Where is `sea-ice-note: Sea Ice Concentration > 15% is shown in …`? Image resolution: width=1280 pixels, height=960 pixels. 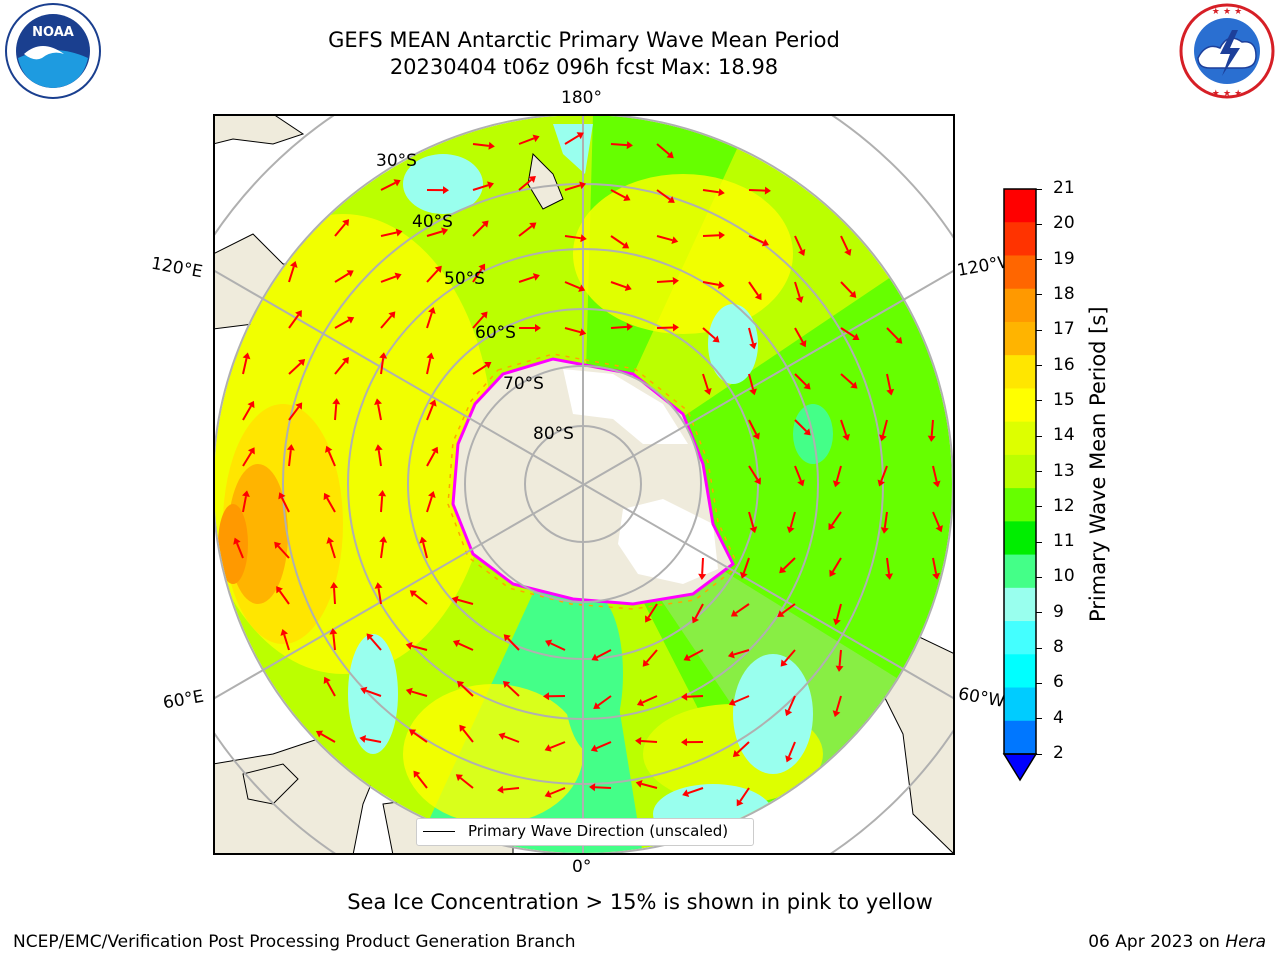 sea-ice-note: Sea Ice Concentration > 15% is shown in … is located at coordinates (640, 902).